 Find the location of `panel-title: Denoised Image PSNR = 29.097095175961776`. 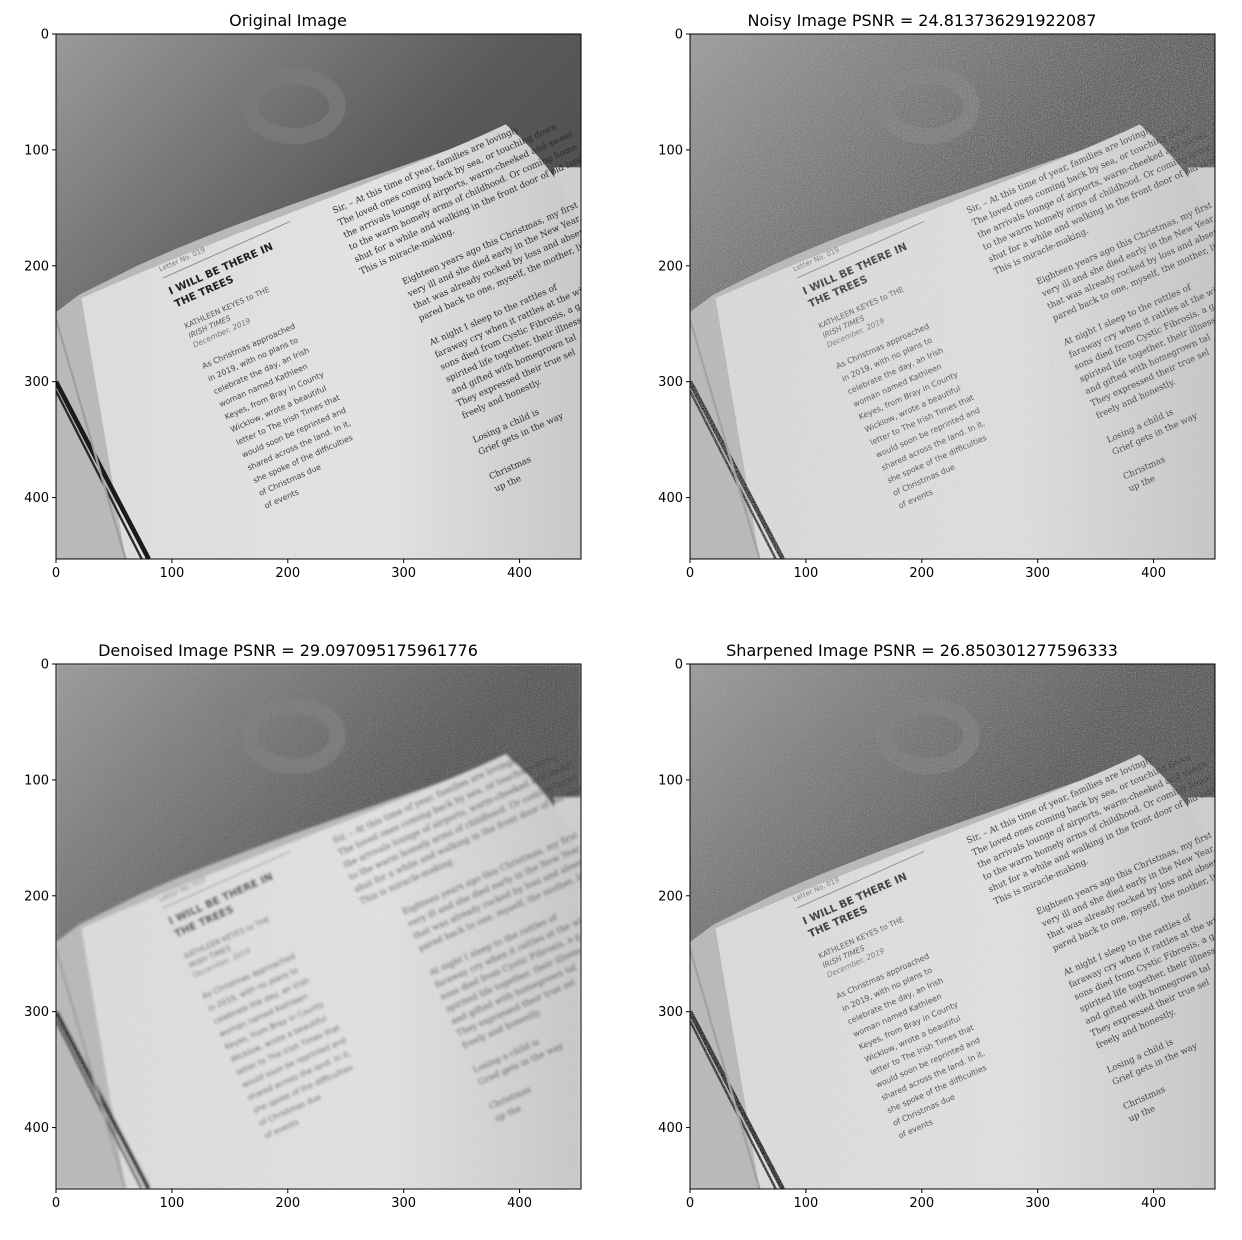

panel-title: Denoised Image PSNR = 29.097095175961776 is located at coordinates (288, 650).